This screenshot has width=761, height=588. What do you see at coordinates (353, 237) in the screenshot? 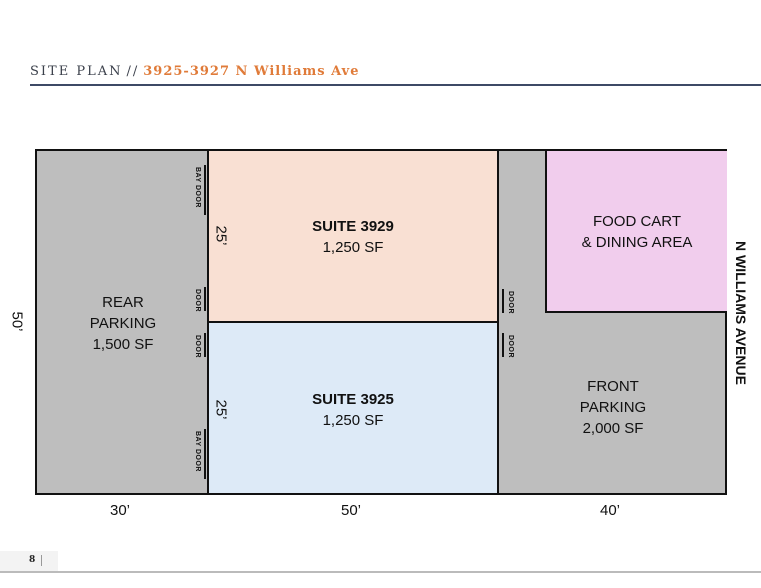
I see `suite-3929-label: SUITE 3929 1,250 SF` at bounding box center [353, 237].